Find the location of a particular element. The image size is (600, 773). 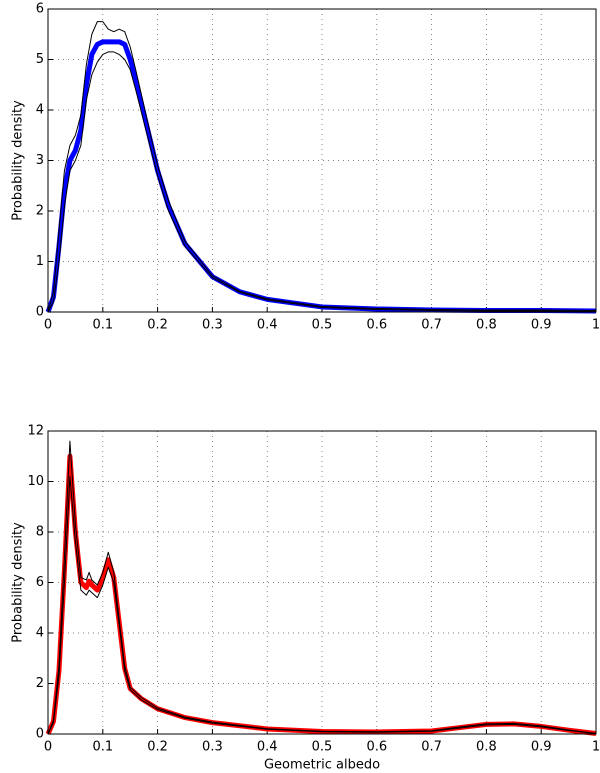

x-axis-label: Geometric albedo is located at coordinates (322, 765).